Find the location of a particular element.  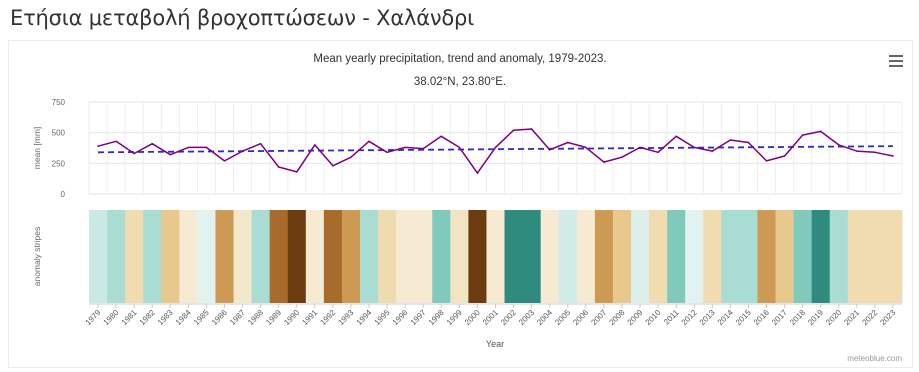

x-tick-label: 1989 is located at coordinates (273, 317).